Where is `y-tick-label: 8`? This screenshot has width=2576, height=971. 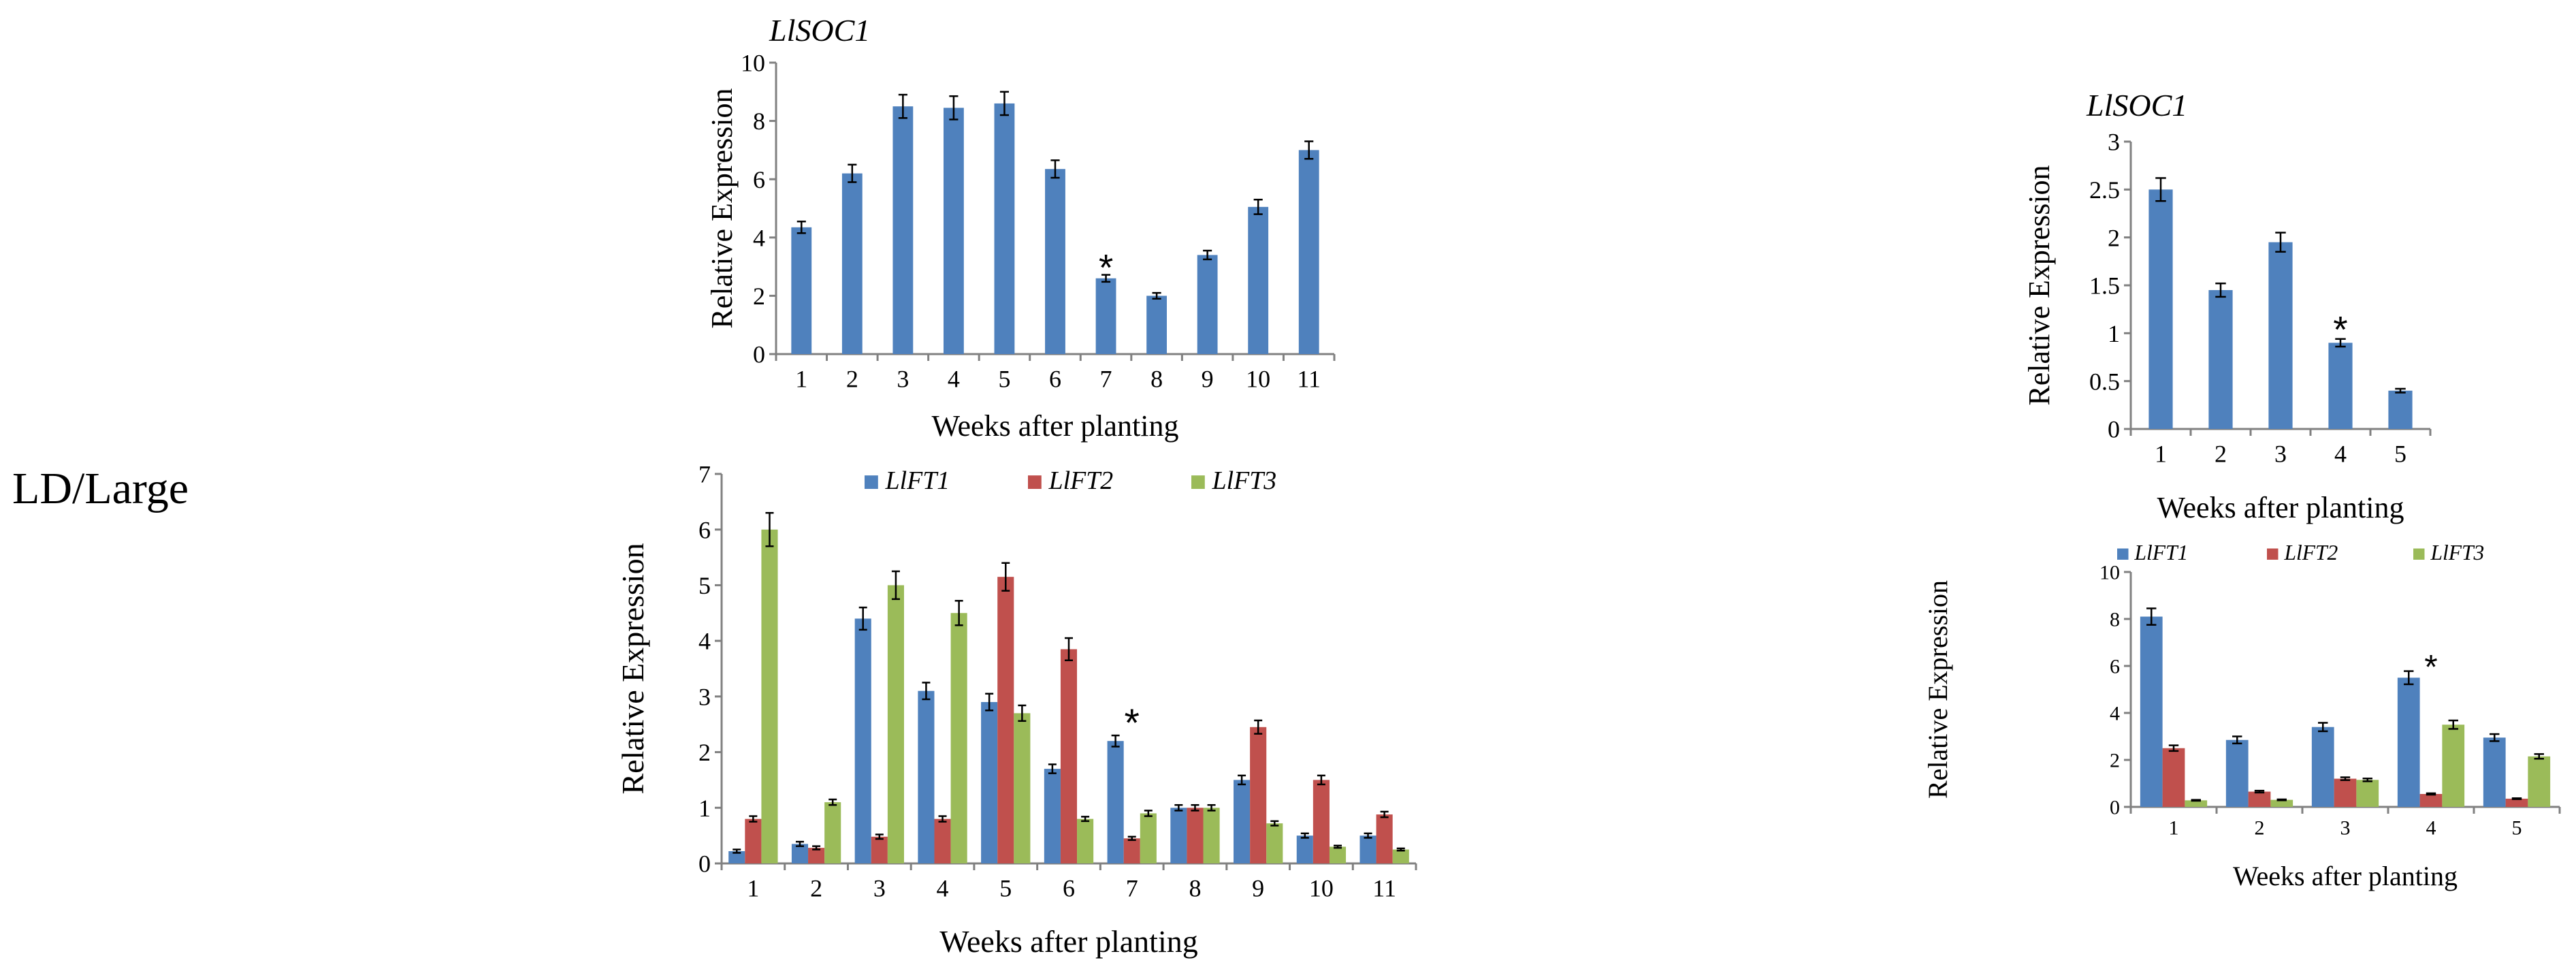 y-tick-label: 8 is located at coordinates (759, 121).